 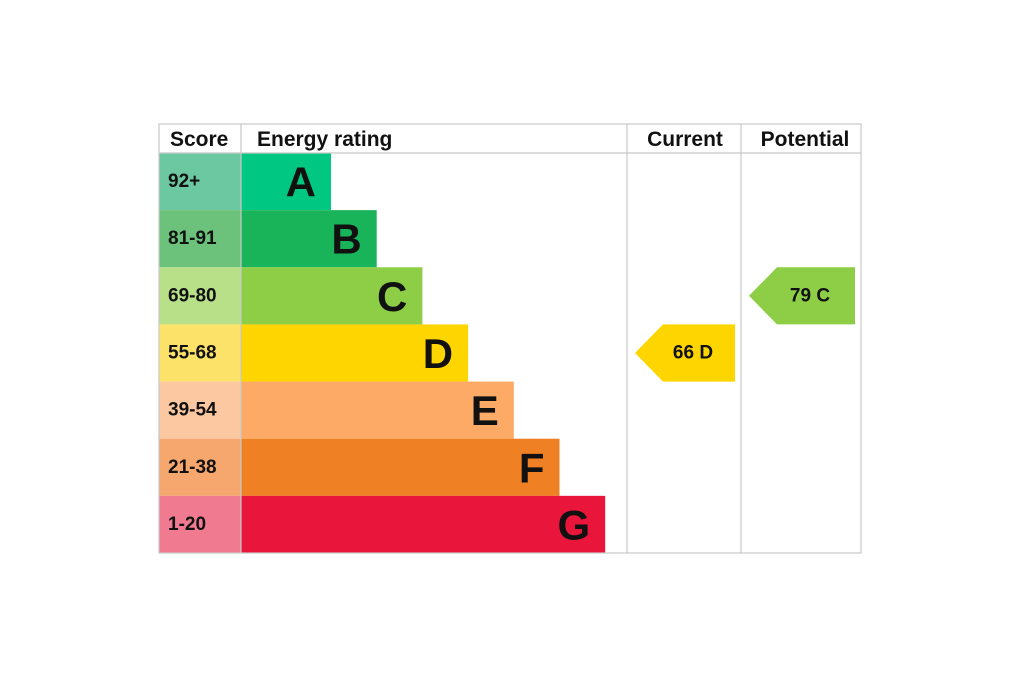 What do you see at coordinates (485, 410) in the screenshot?
I see `rating-letter-e: E` at bounding box center [485, 410].